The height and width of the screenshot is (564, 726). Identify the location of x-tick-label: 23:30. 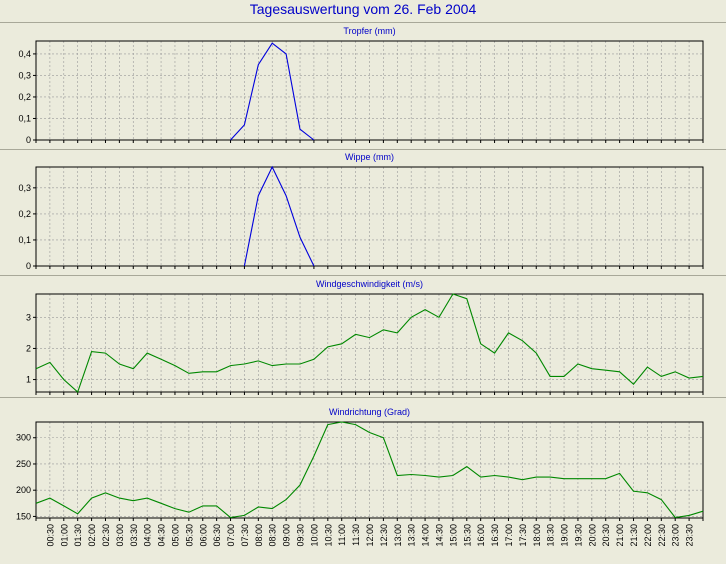
(690, 535).